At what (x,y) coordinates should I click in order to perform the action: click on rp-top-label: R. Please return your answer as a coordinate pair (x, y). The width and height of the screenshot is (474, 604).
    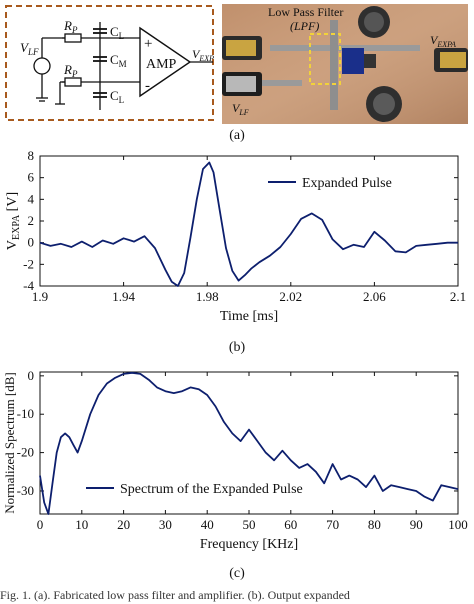
    Looking at the image, I should click on (67, 25).